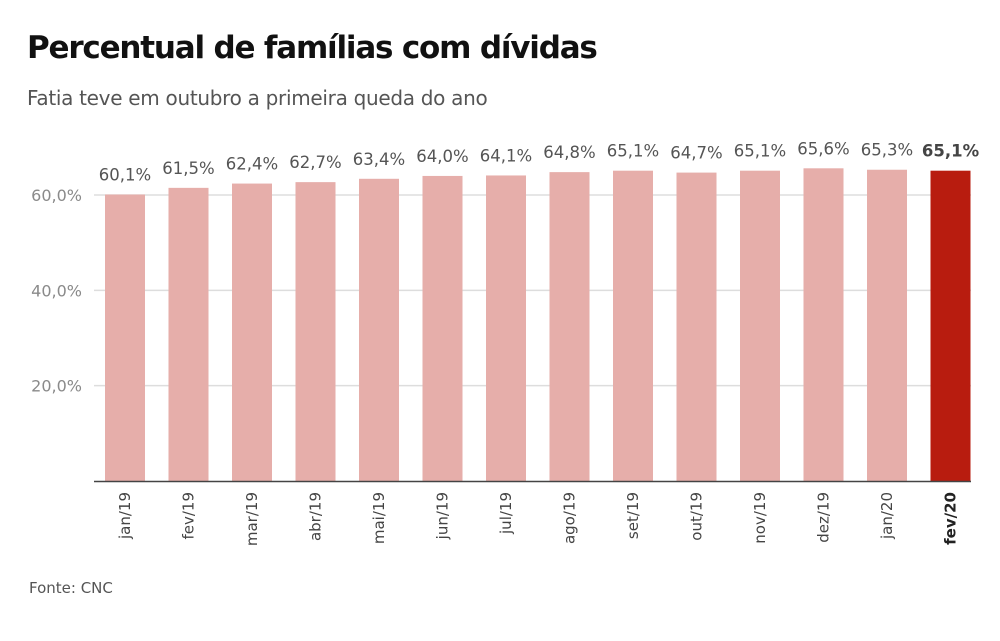 Image resolution: width=1000 pixels, height=641 pixels. What do you see at coordinates (697, 516) in the screenshot?
I see `x-category-label: out/19` at bounding box center [697, 516].